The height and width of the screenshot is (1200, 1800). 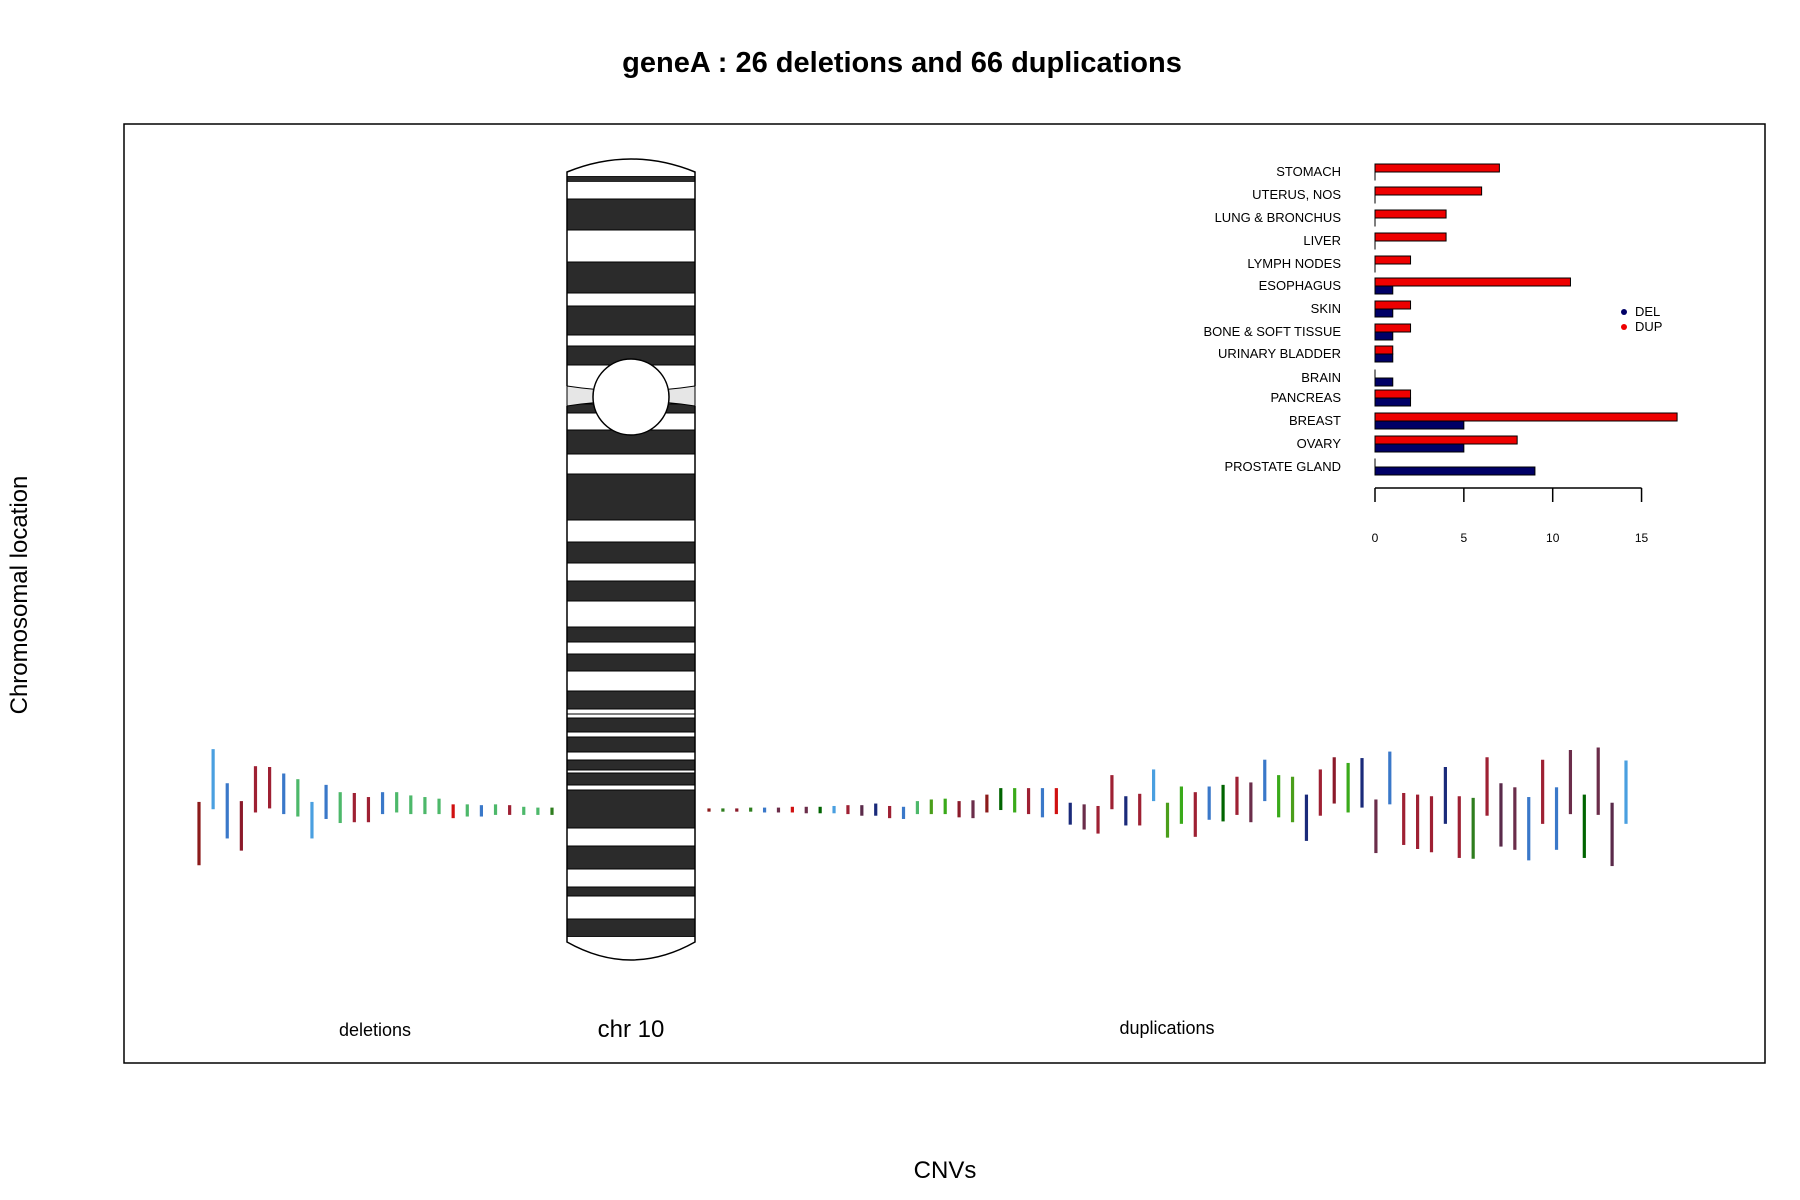 I want to click on inset-x-tick-label: 15, so click(x=1642, y=538).